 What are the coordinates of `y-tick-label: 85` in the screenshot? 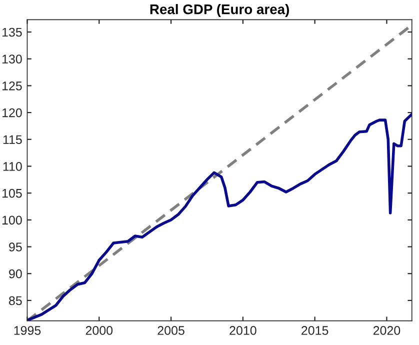 It's located at (15, 301).